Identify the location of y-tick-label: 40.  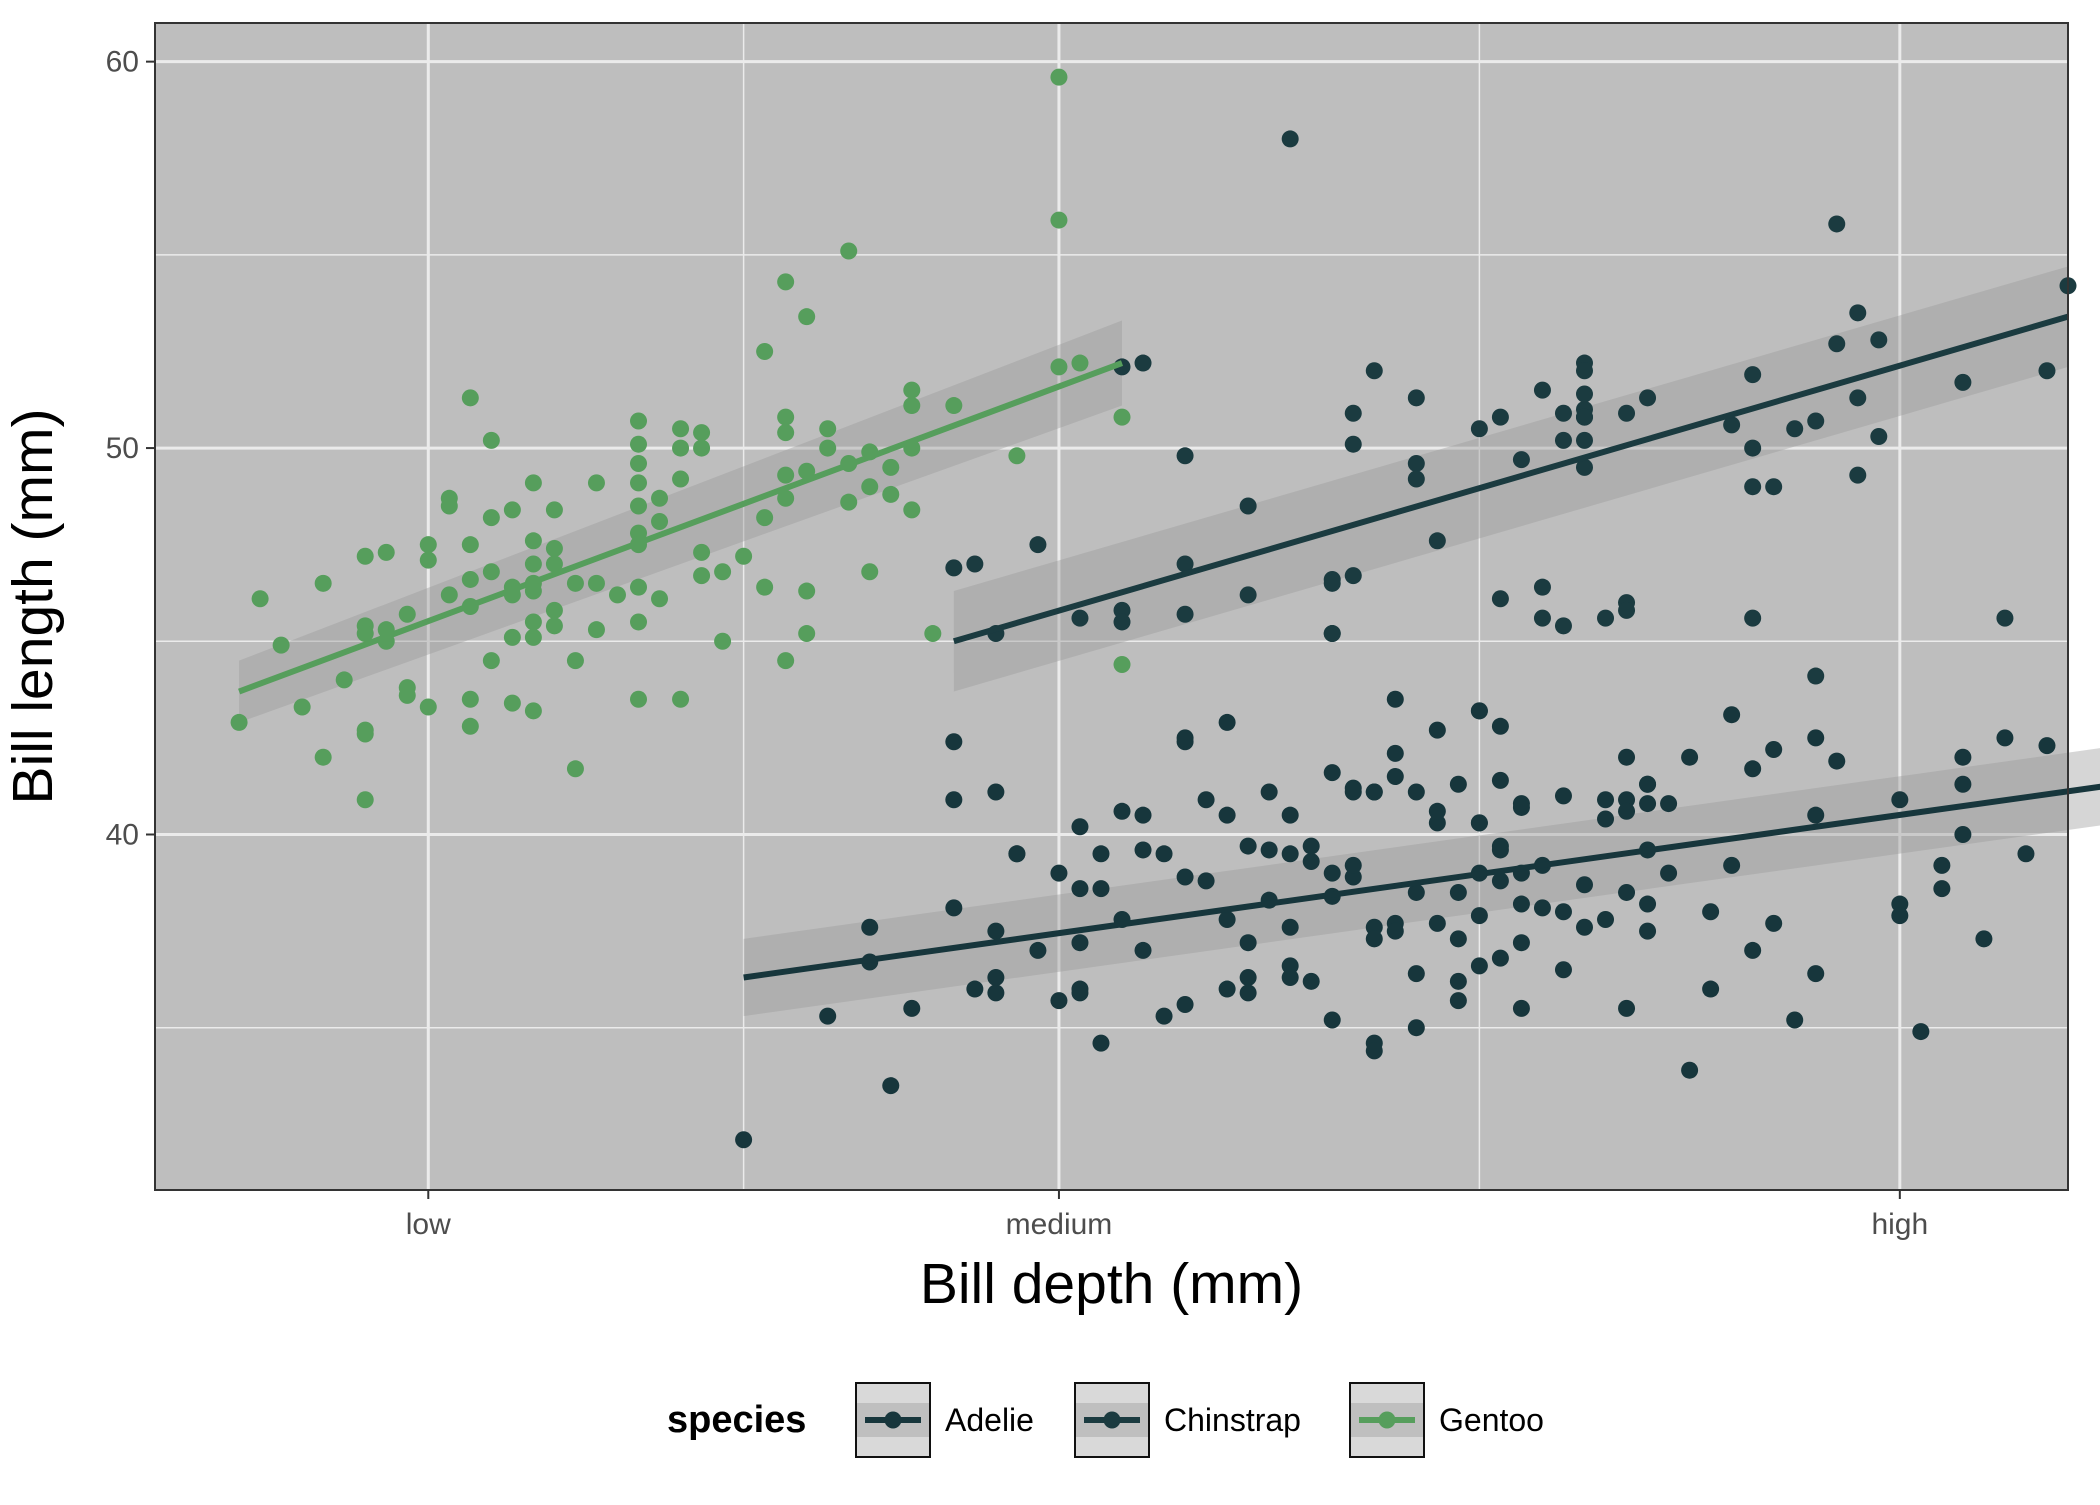
(122, 834).